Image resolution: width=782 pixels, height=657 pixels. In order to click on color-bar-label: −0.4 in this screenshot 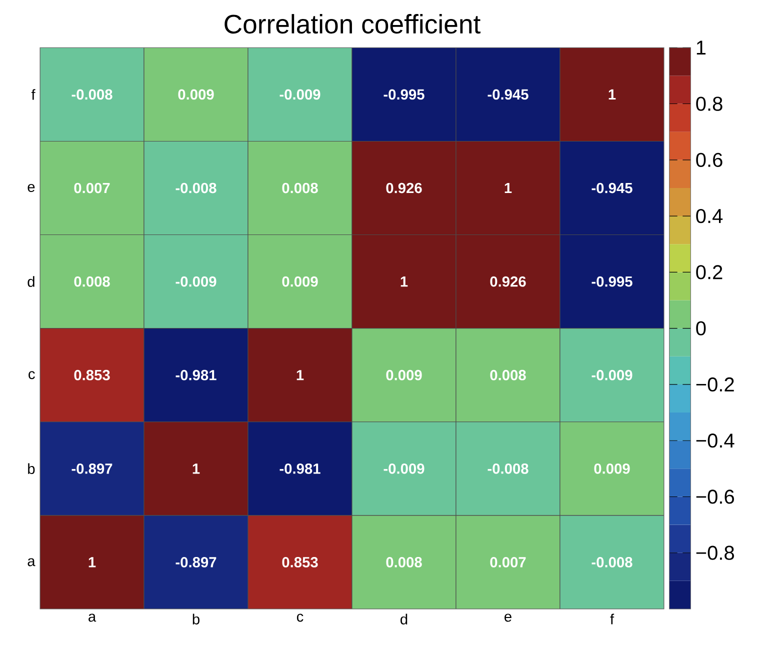, I will do `click(715, 441)`.